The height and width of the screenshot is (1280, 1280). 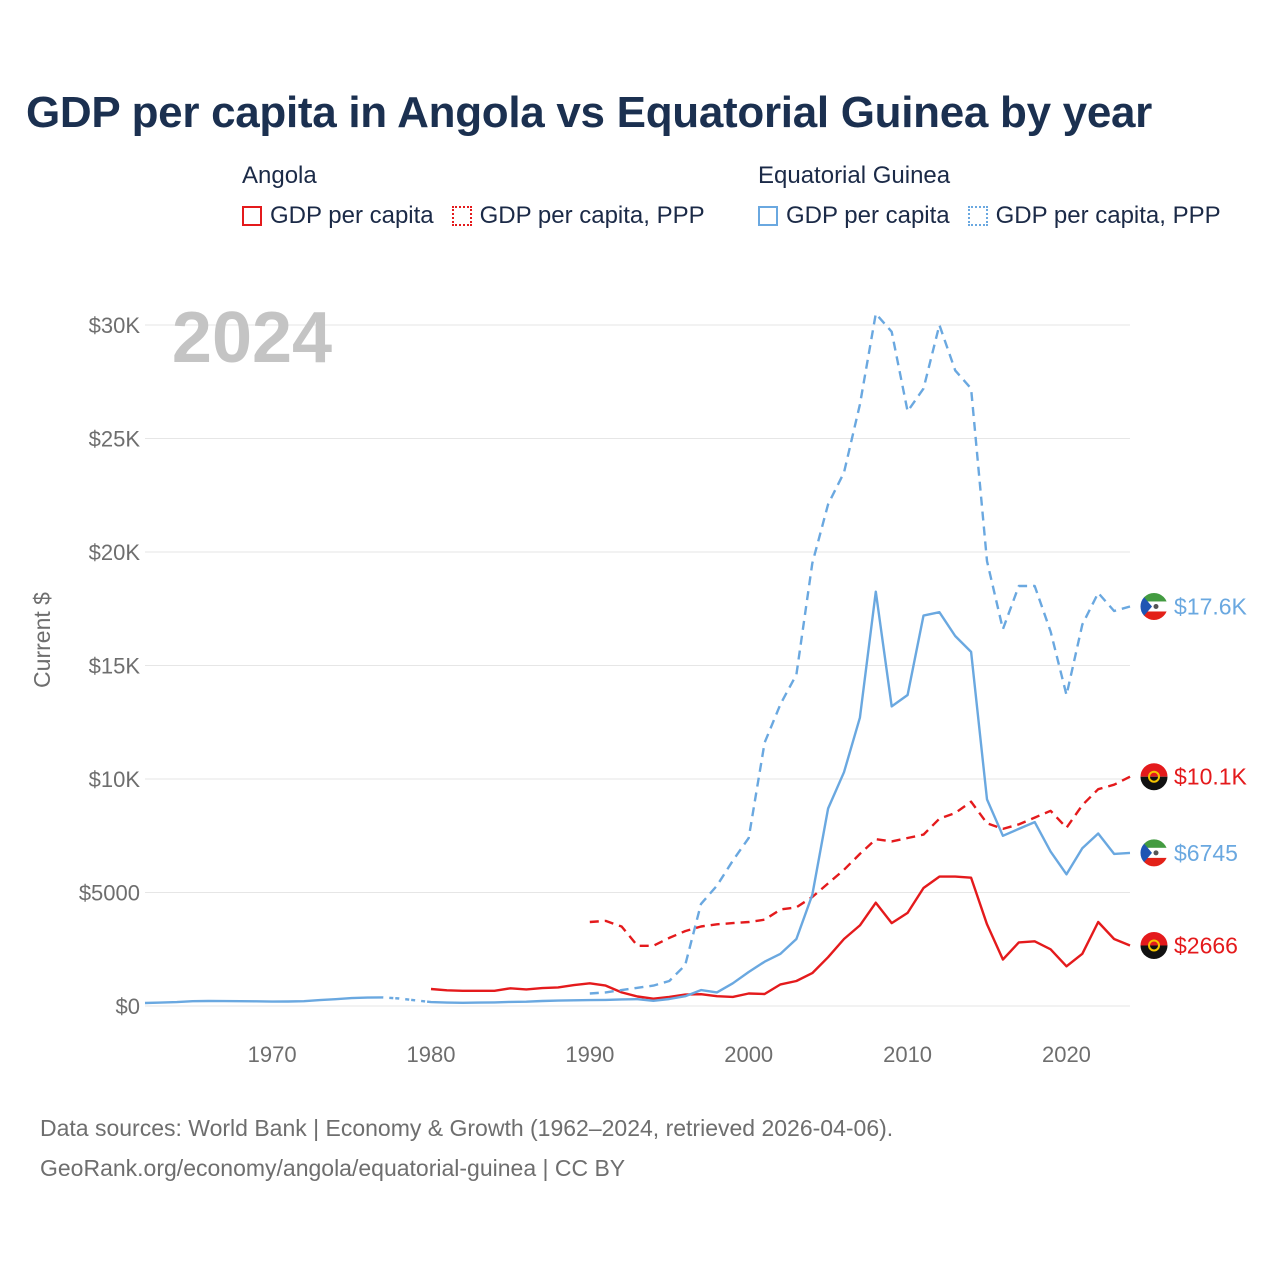 What do you see at coordinates (109, 893) in the screenshot?
I see `y-tick-label: $5000` at bounding box center [109, 893].